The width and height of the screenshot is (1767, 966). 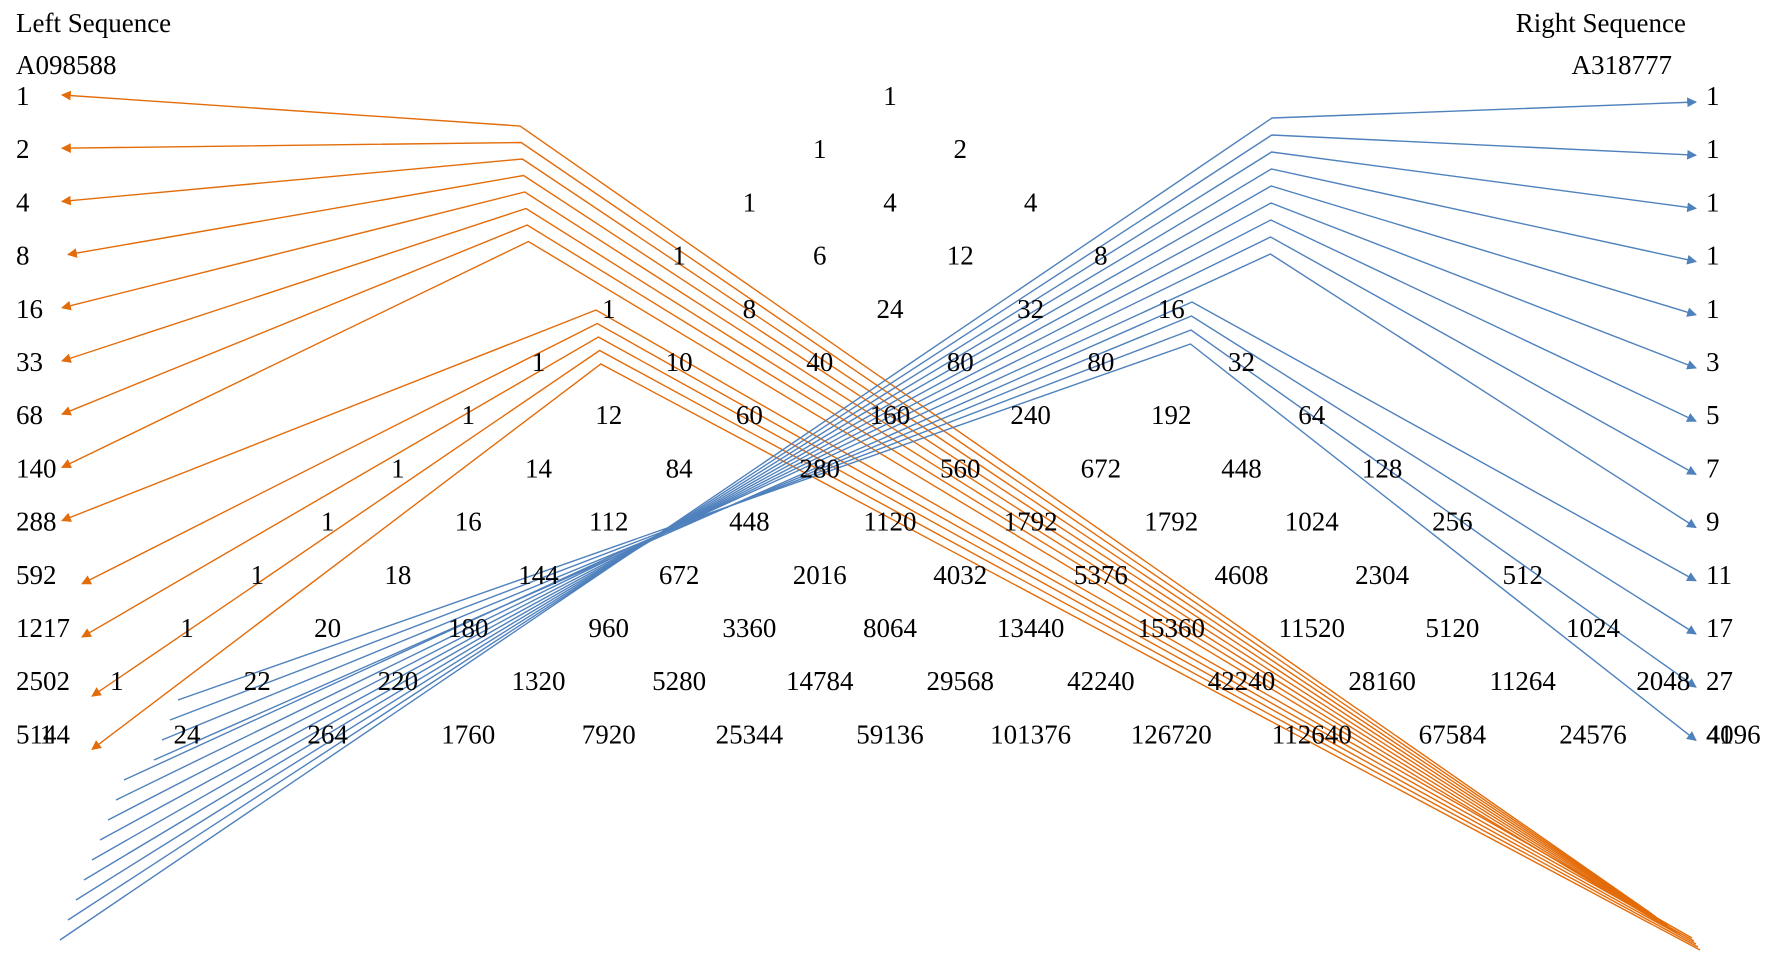 What do you see at coordinates (468, 628) in the screenshot?
I see `triangle-cell: 180` at bounding box center [468, 628].